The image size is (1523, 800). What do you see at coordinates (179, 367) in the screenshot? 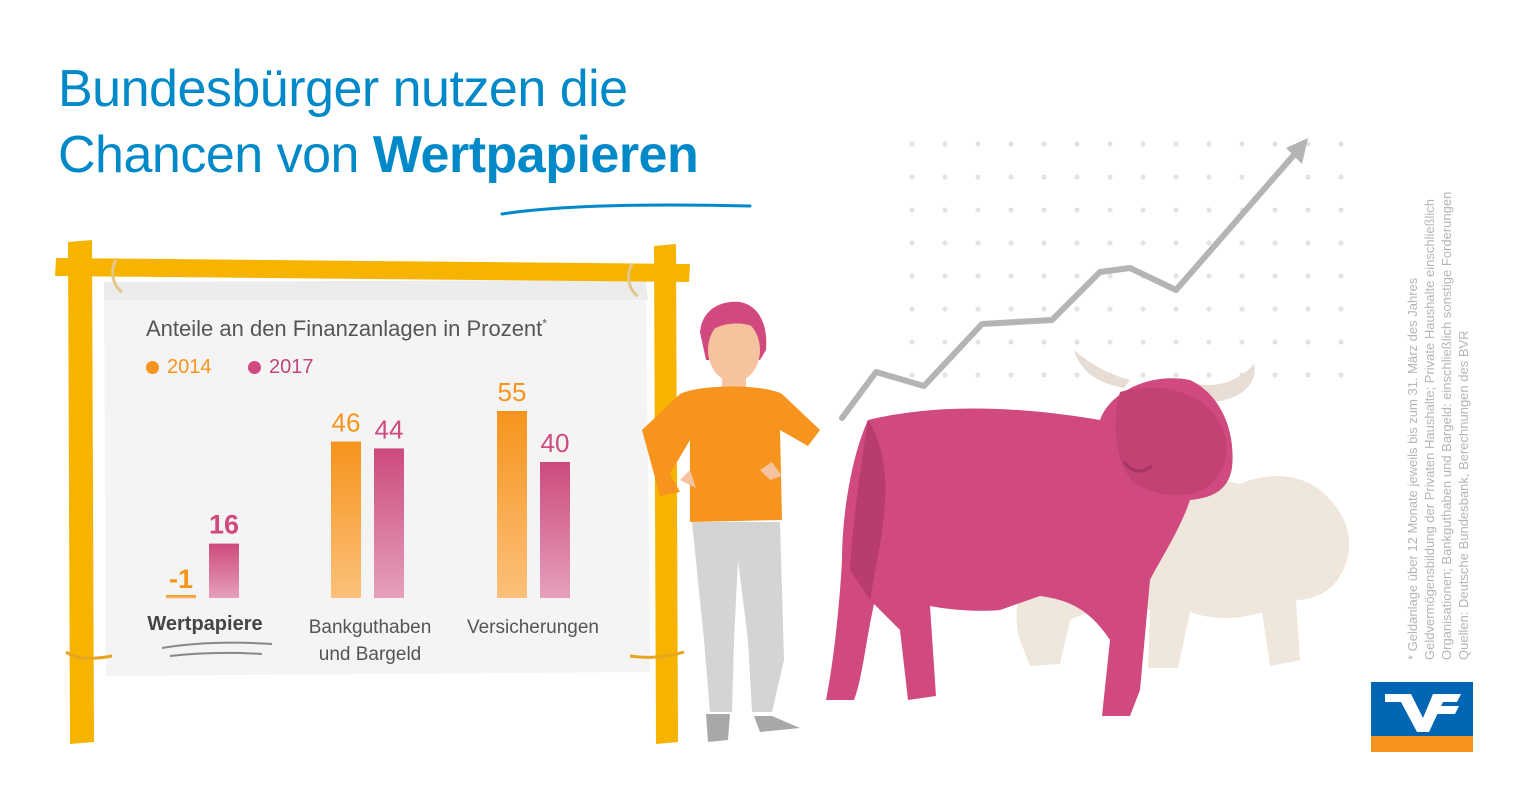
I see `legend-item-2014: 2014` at bounding box center [179, 367].